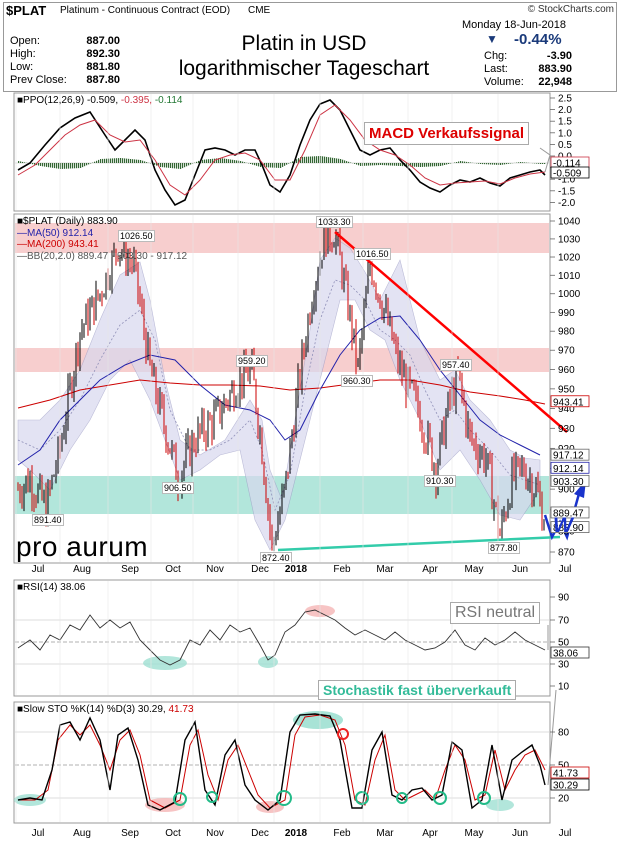 This screenshot has height=843, width=620. I want to click on price-axis-label: 1010, so click(569, 276).